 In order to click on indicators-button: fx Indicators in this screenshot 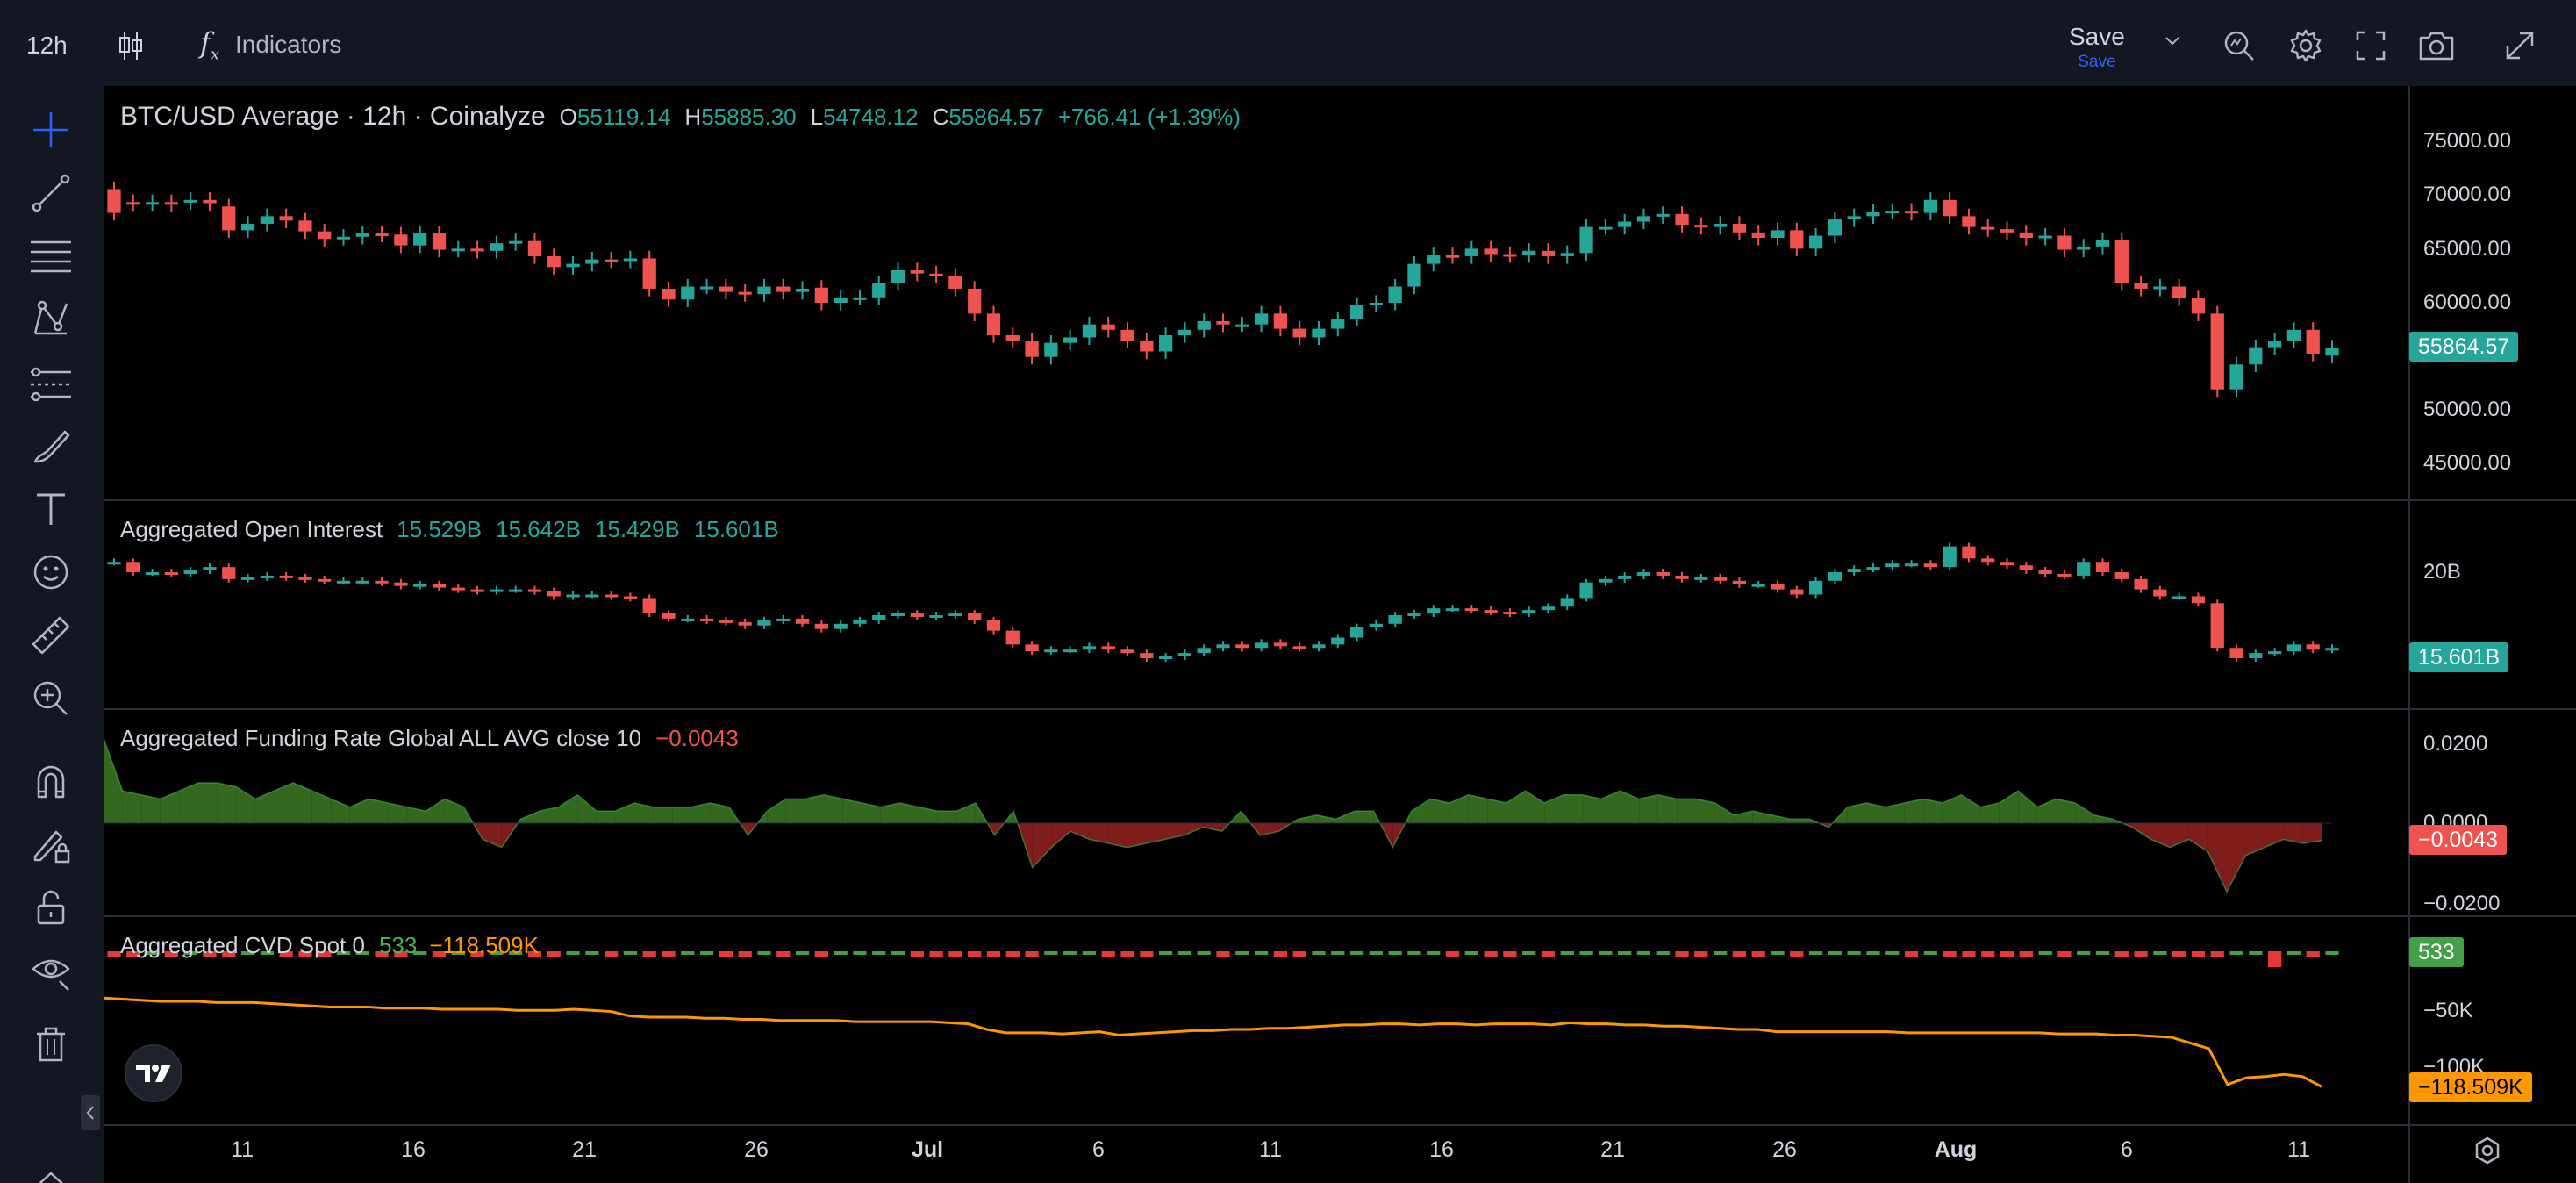, I will do `click(270, 44)`.